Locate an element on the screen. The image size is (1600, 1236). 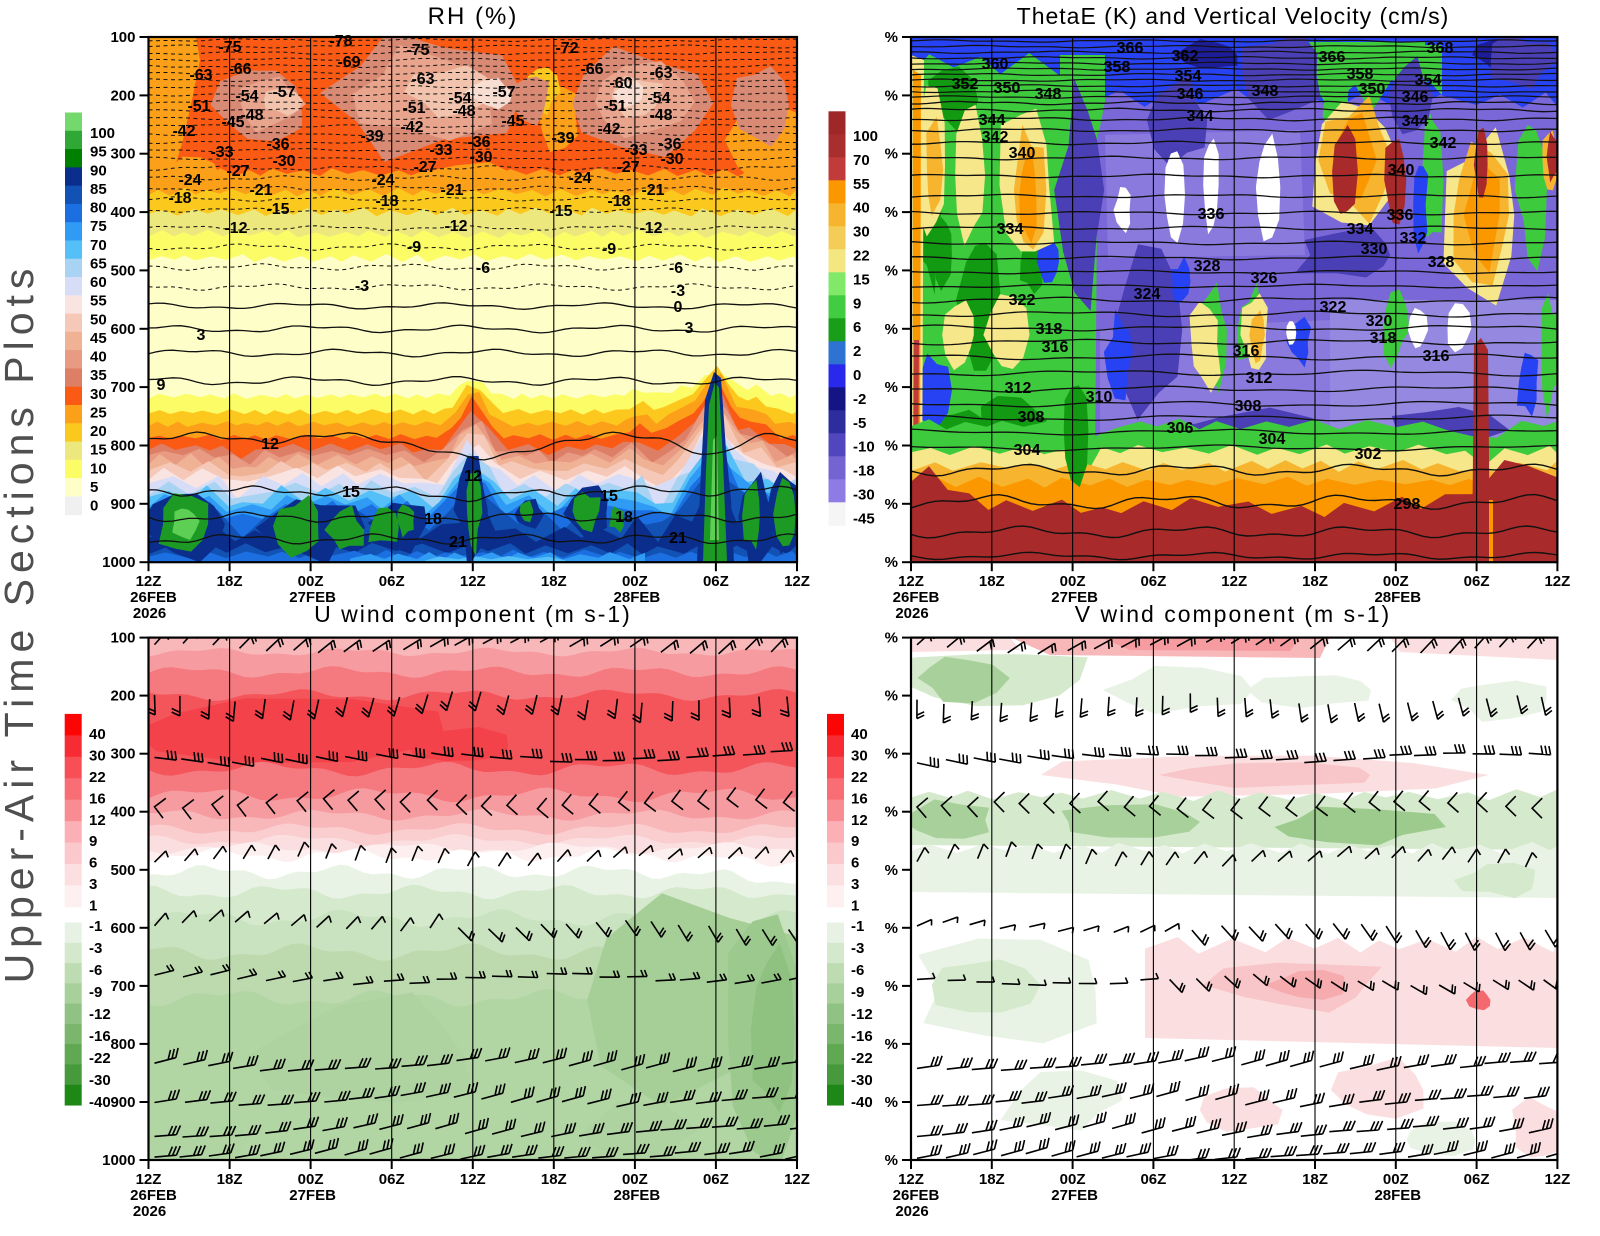
svg-text: 366 is located at coordinates (1332, 57).